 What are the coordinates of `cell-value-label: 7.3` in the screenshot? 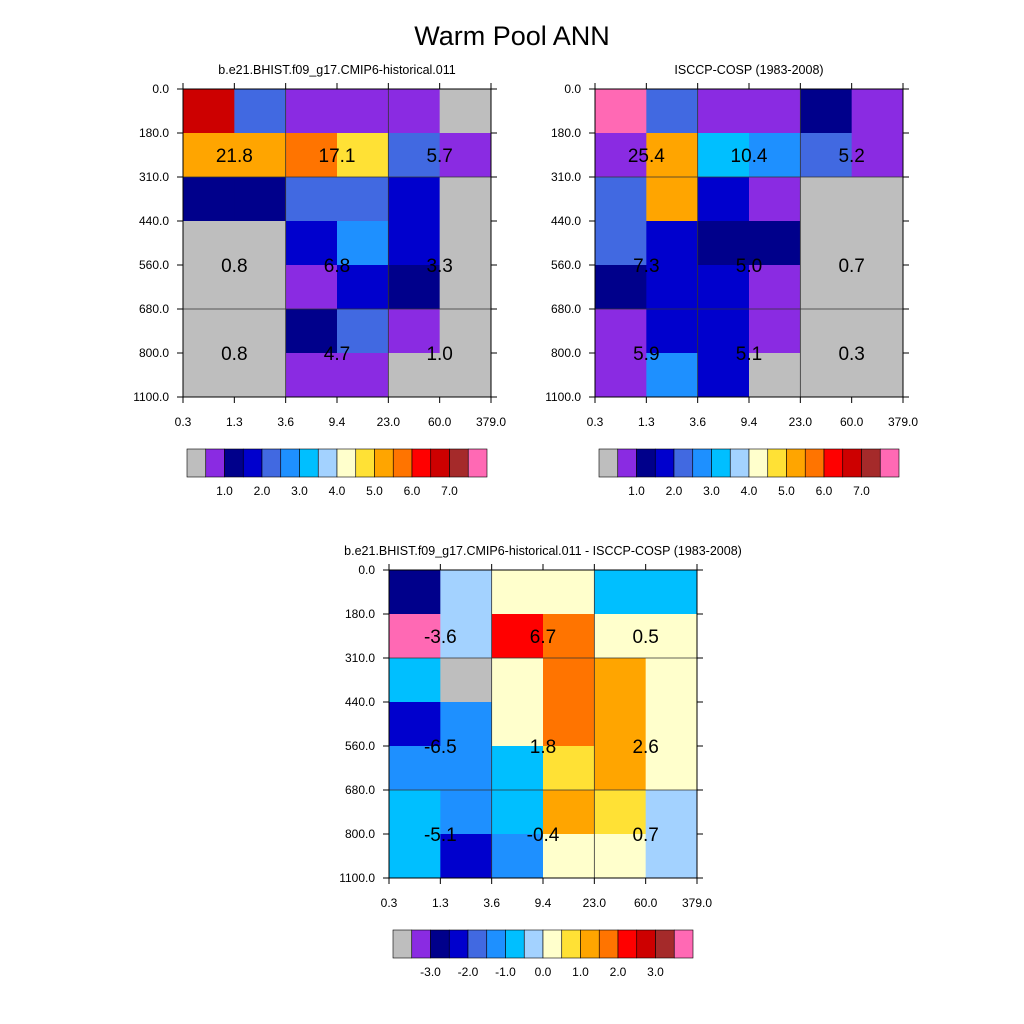 It's located at (646, 266).